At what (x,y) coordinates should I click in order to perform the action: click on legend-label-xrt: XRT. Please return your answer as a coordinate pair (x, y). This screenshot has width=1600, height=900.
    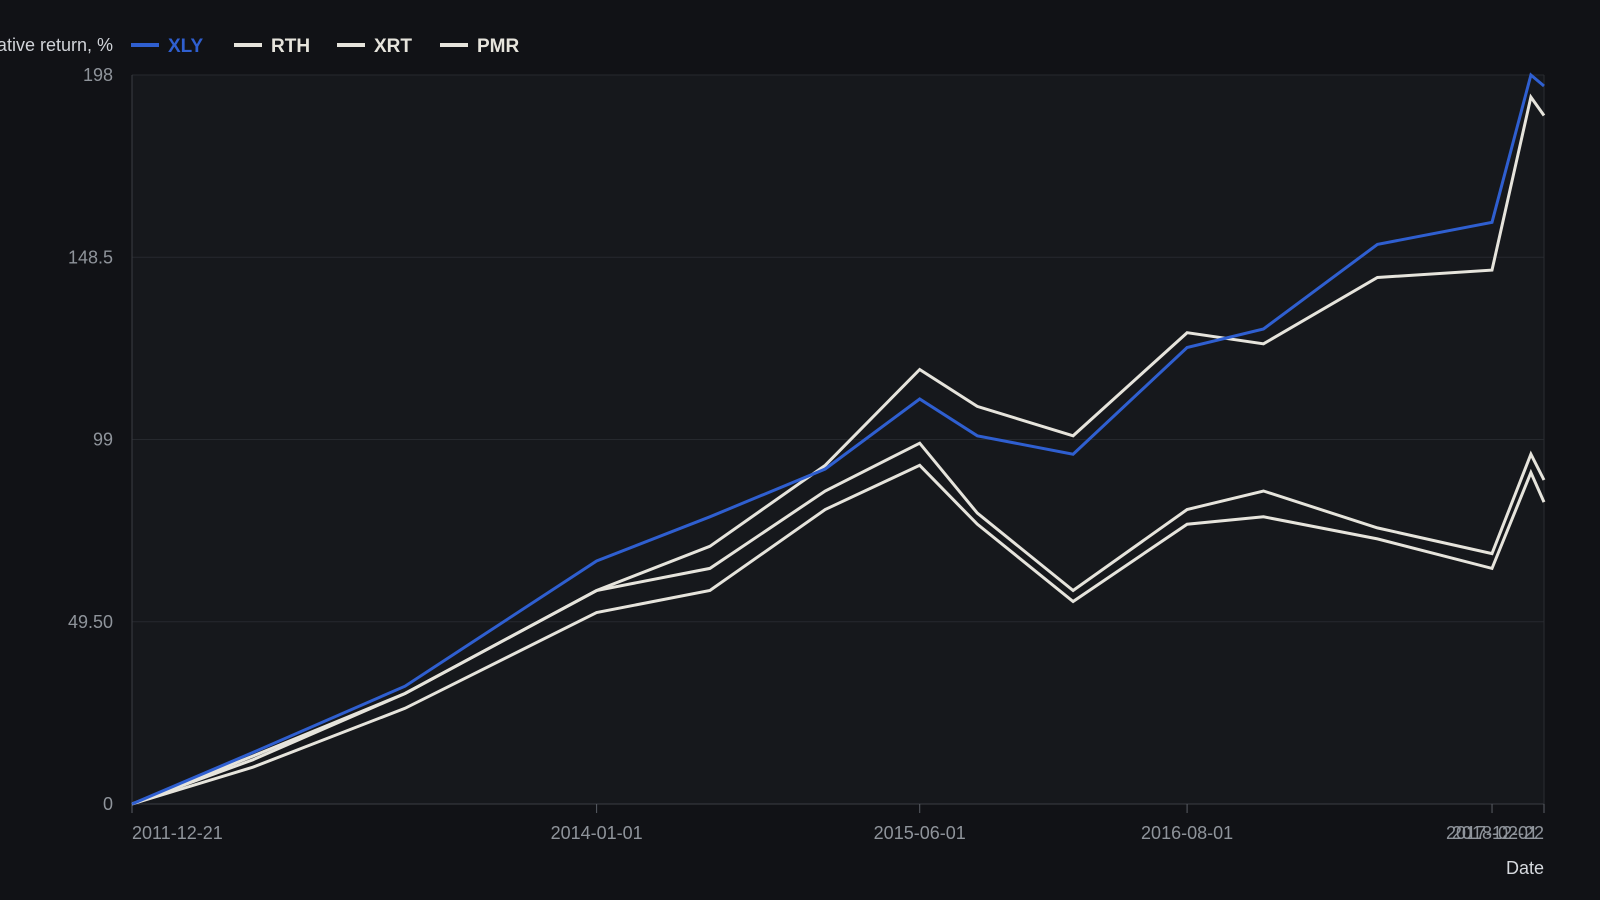
    Looking at the image, I should click on (393, 46).